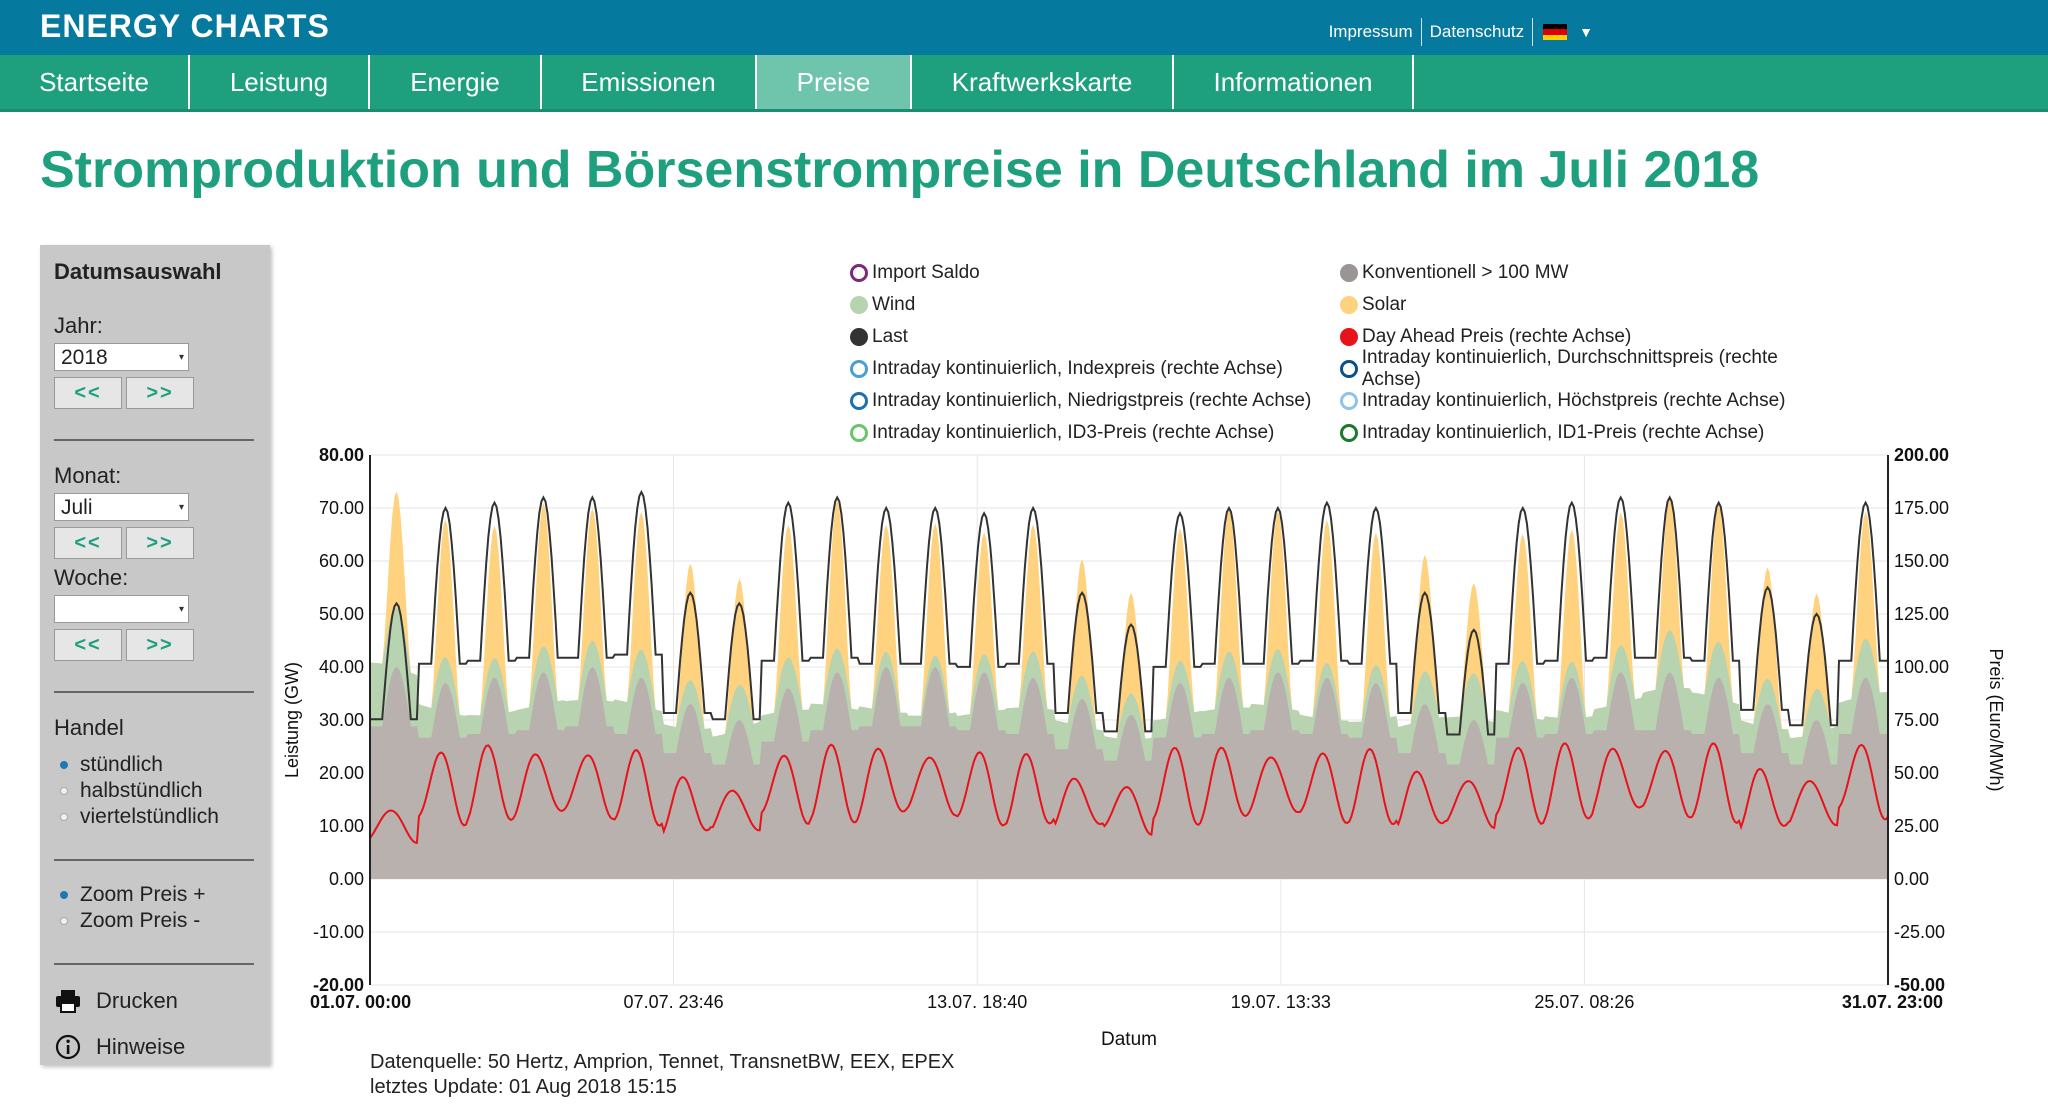 The height and width of the screenshot is (1105, 2048). Describe the element at coordinates (121, 357) in the screenshot. I see `year-select: 2018 ▾` at that location.